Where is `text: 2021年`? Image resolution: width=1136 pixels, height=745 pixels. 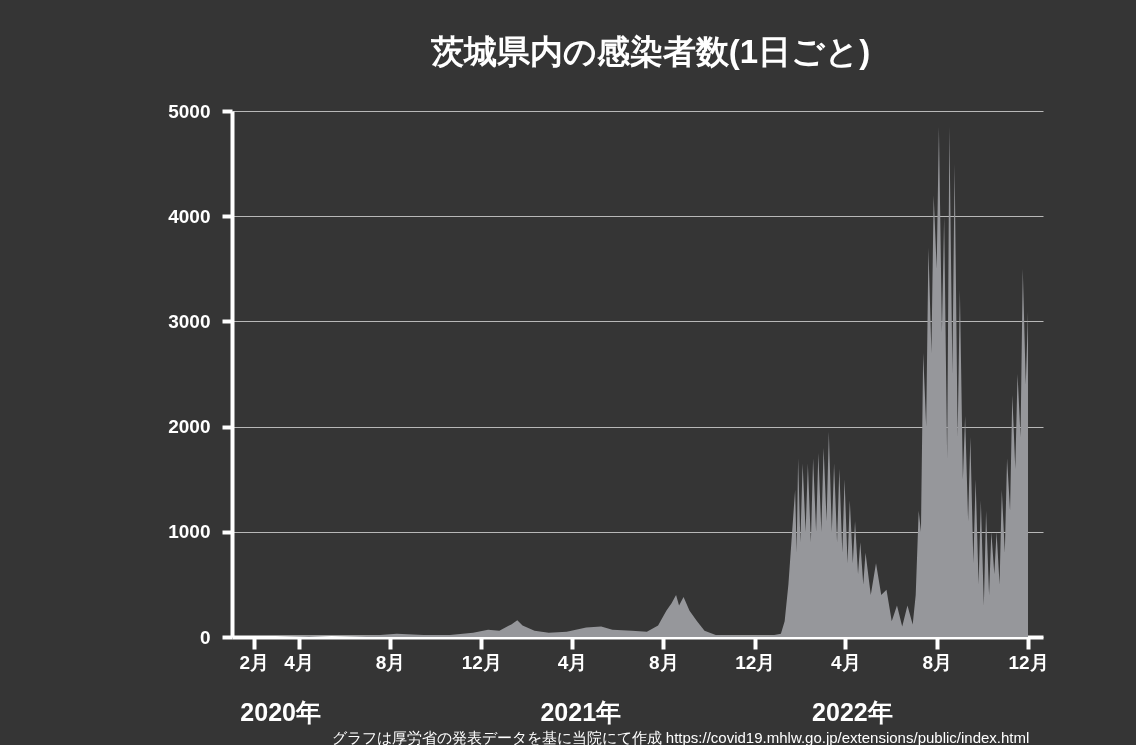 text: 2021年 is located at coordinates (581, 712).